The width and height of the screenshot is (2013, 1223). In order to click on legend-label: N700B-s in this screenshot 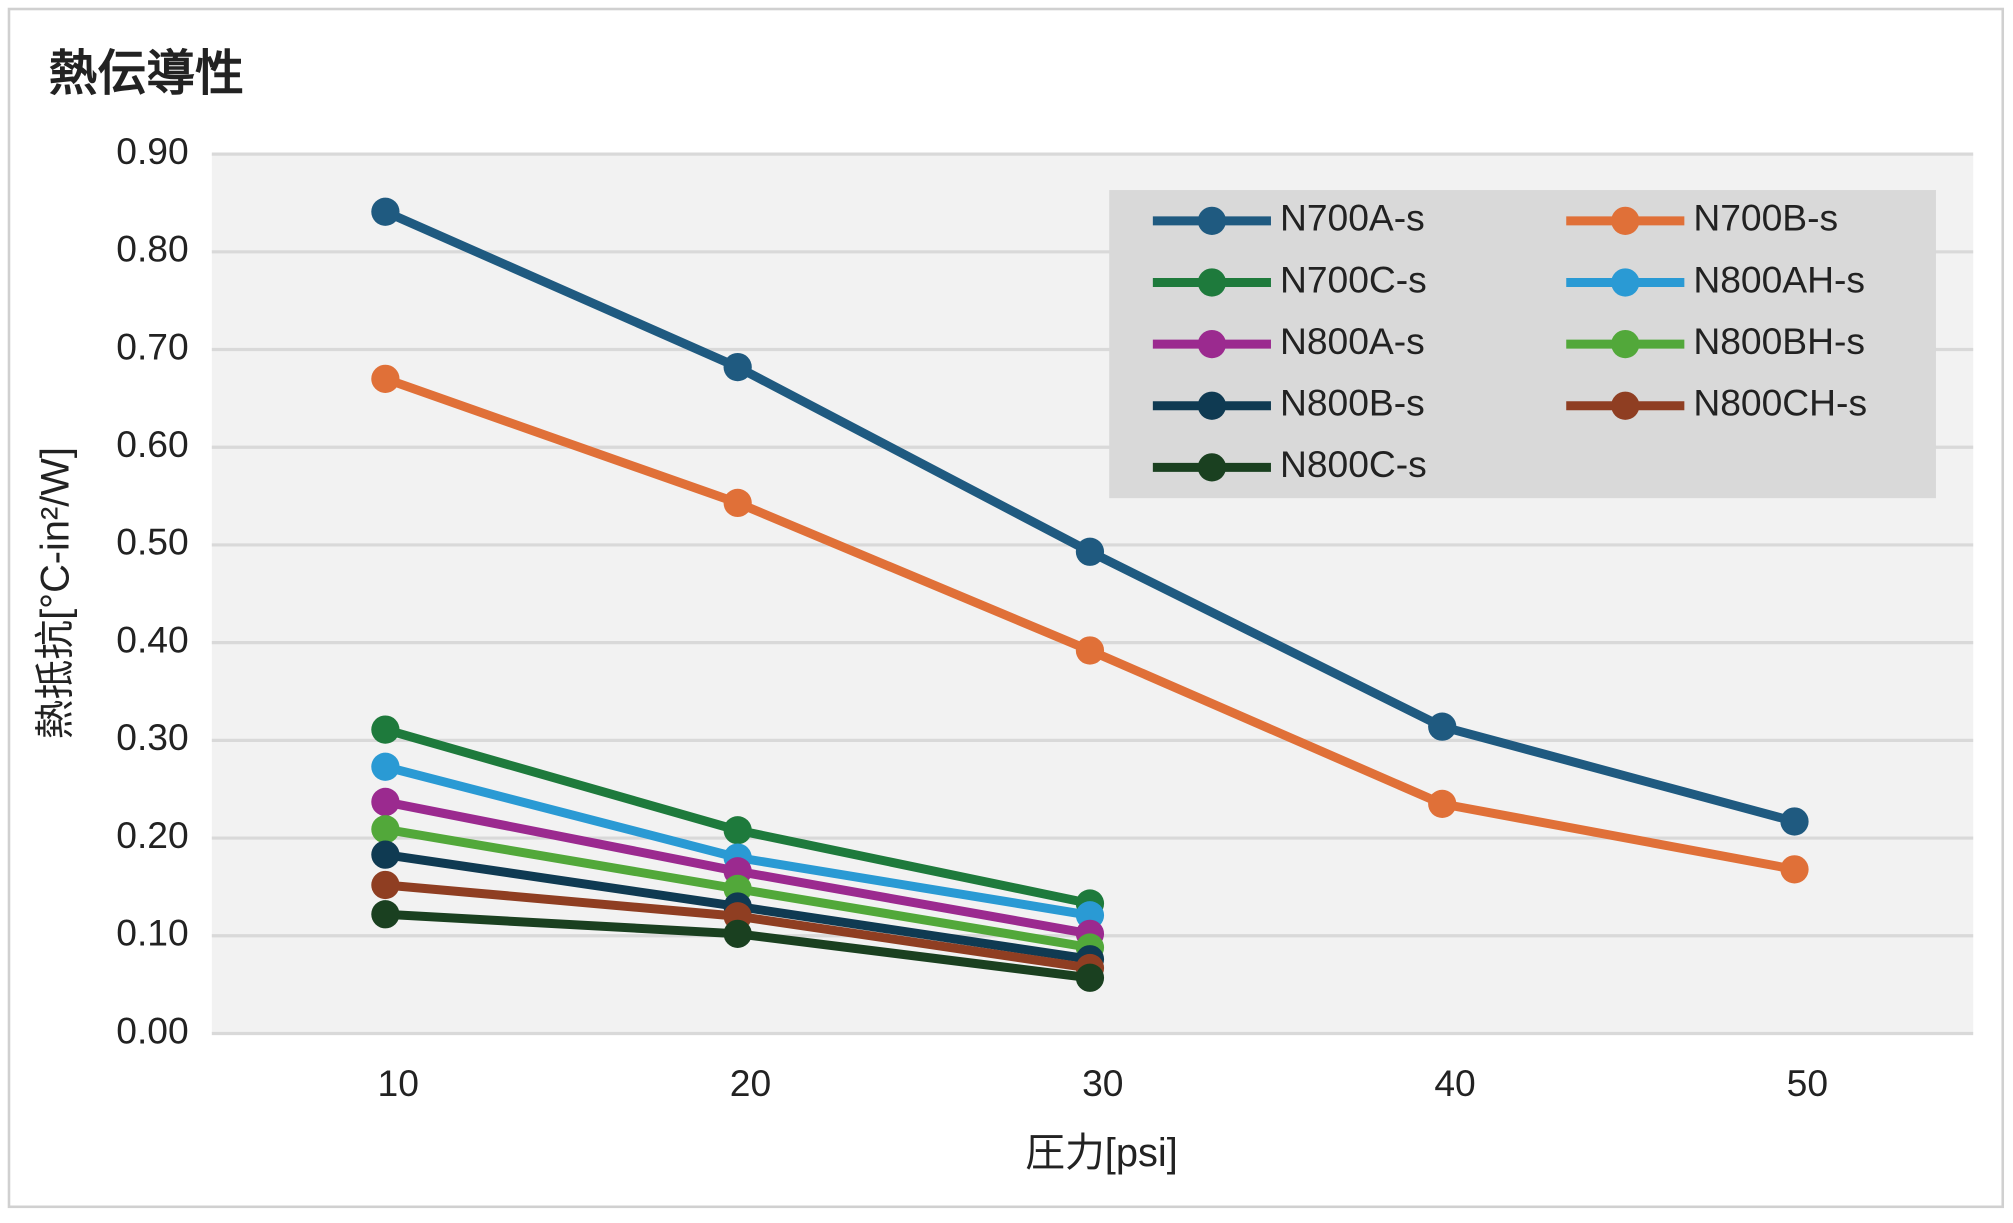, I will do `click(1765, 218)`.